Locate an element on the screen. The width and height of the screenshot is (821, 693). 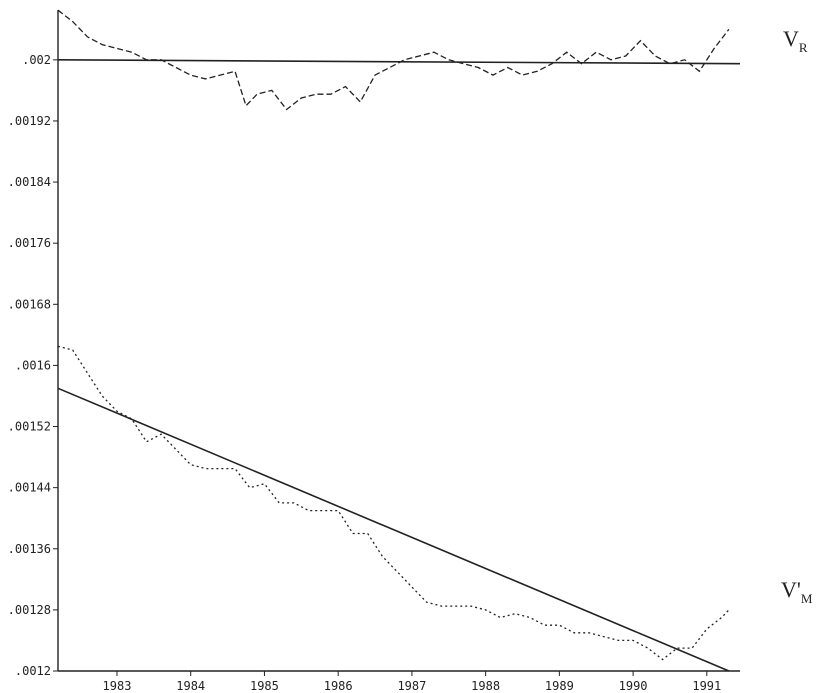
y-tick-label: .00128 is located at coordinates (29, 610).